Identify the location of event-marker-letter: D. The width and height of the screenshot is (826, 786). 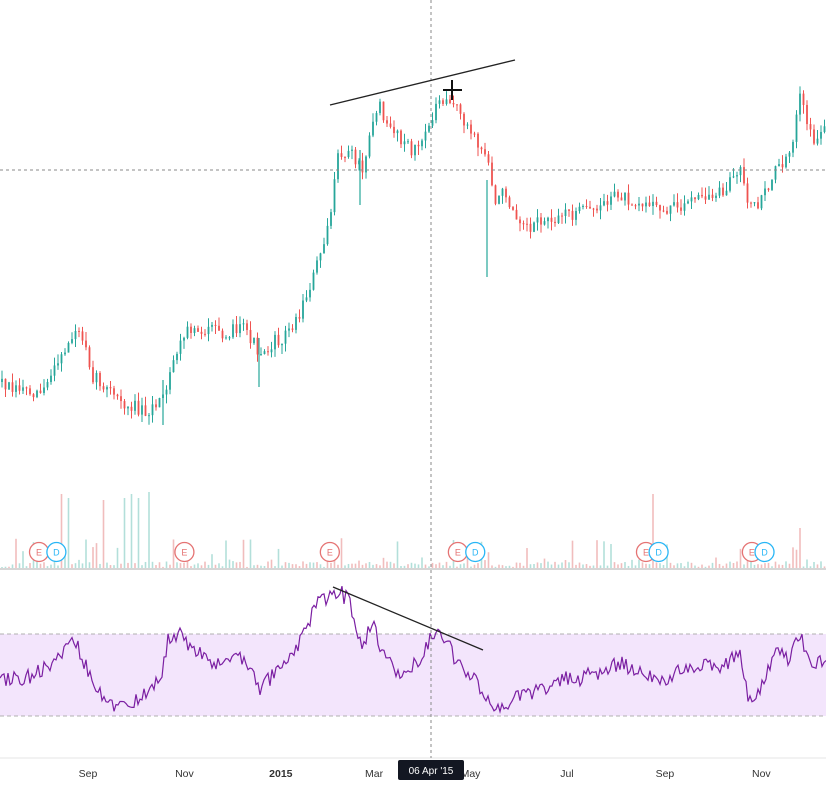
(475, 553).